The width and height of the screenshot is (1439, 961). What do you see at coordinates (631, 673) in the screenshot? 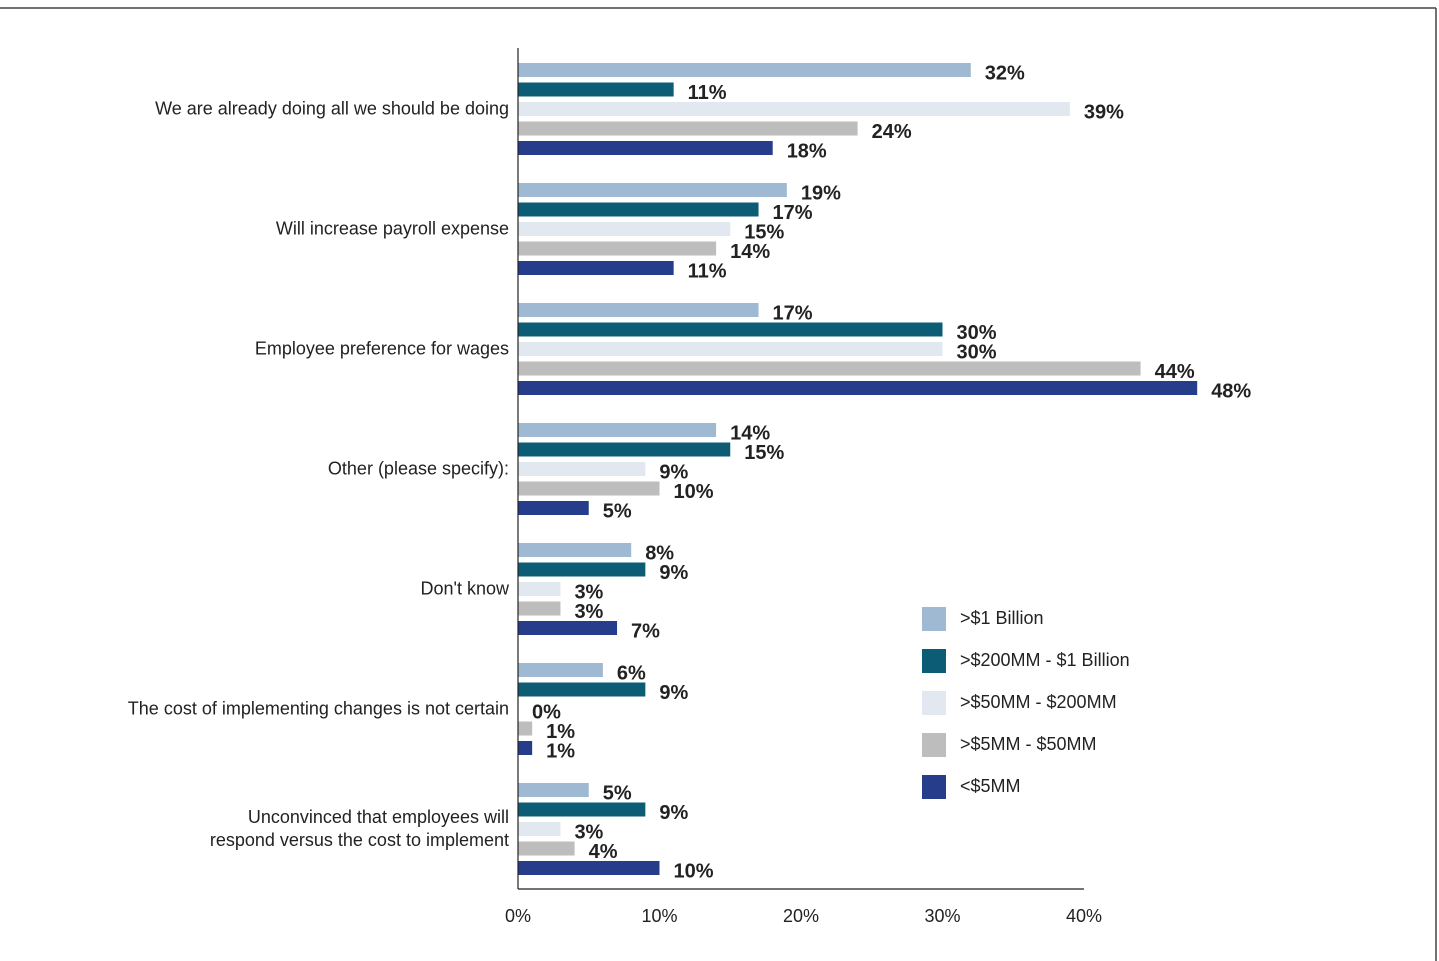
I see `value-label: 6%` at bounding box center [631, 673].